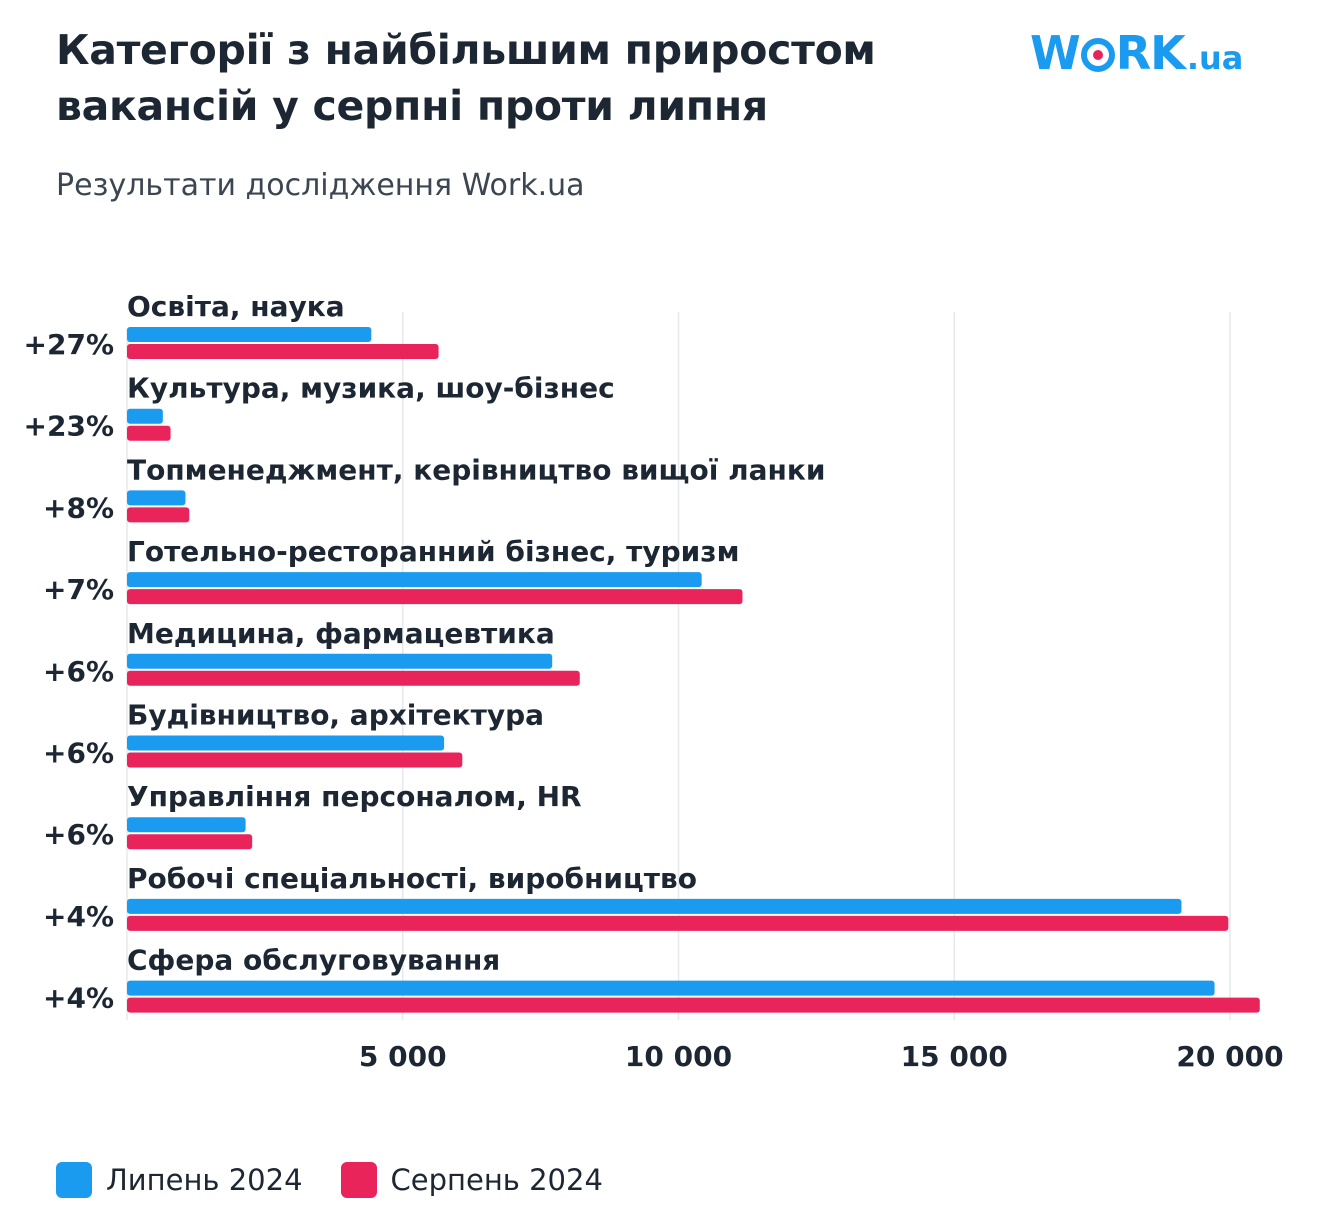  What do you see at coordinates (1055, 53) in the screenshot?
I see `logo-text-w: W` at bounding box center [1055, 53].